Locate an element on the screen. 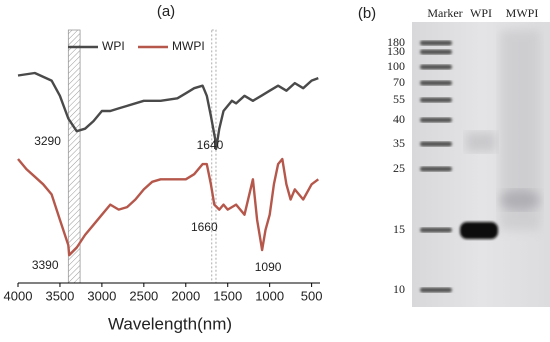 Image resolution: width=550 pixels, height=342 pixels. lane-label: MWPI is located at coordinates (522, 13).